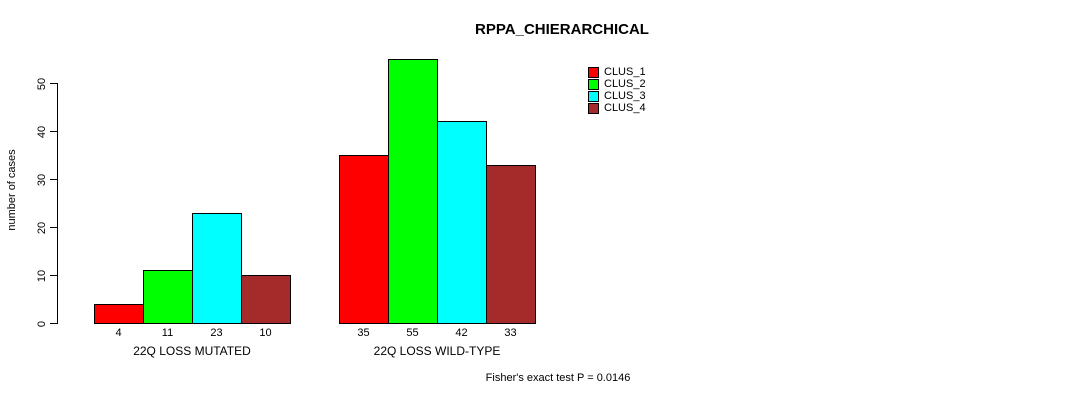 The width and height of the screenshot is (1090, 400). I want to click on legend-label: CLUS_4, so click(625, 108).